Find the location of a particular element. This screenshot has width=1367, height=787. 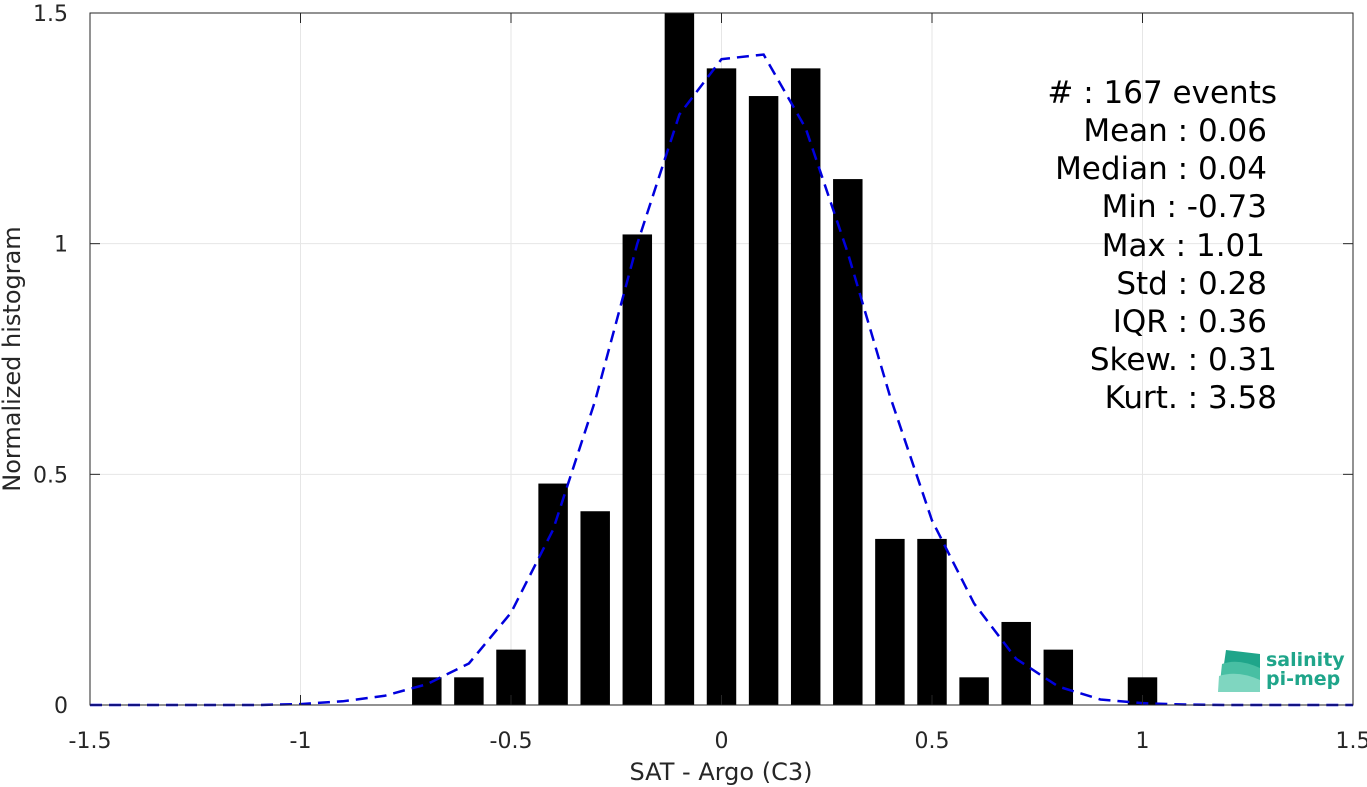

y-tick-label-0: 0 is located at coordinates (61, 706).